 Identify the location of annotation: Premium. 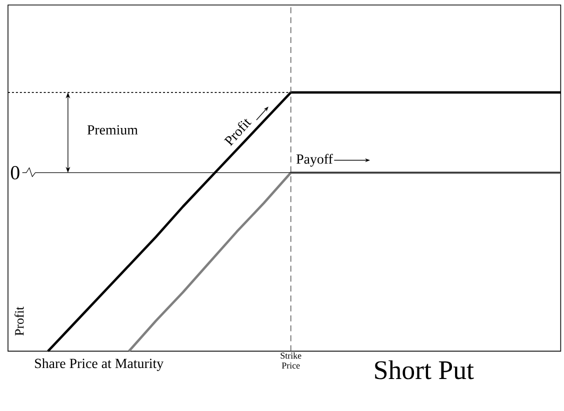
(112, 130).